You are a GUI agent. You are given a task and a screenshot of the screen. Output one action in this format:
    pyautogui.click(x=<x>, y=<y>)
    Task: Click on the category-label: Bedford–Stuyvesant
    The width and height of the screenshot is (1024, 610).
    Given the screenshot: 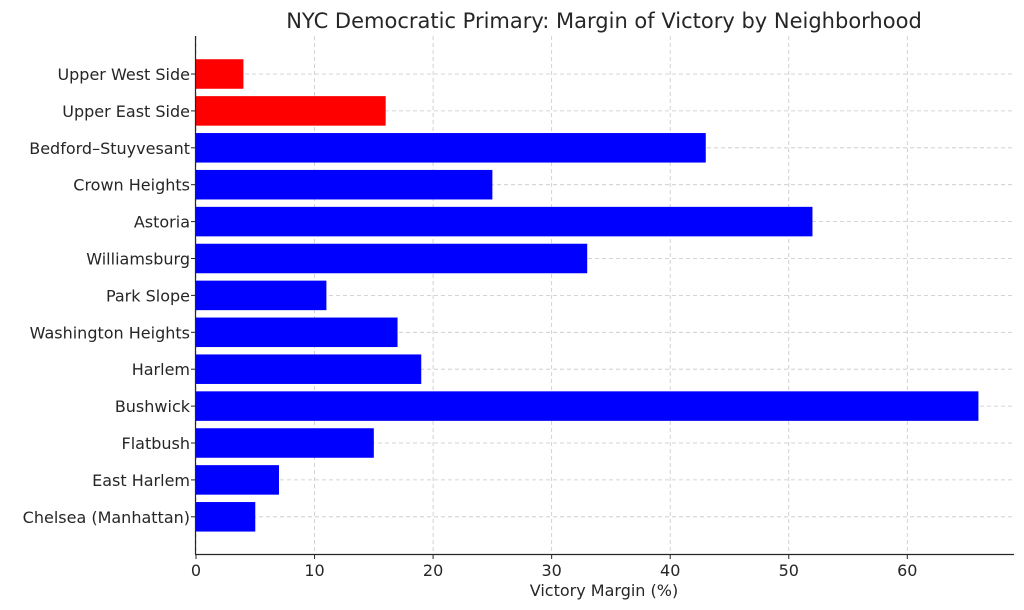 What is the action you would take?
    pyautogui.click(x=109, y=148)
    